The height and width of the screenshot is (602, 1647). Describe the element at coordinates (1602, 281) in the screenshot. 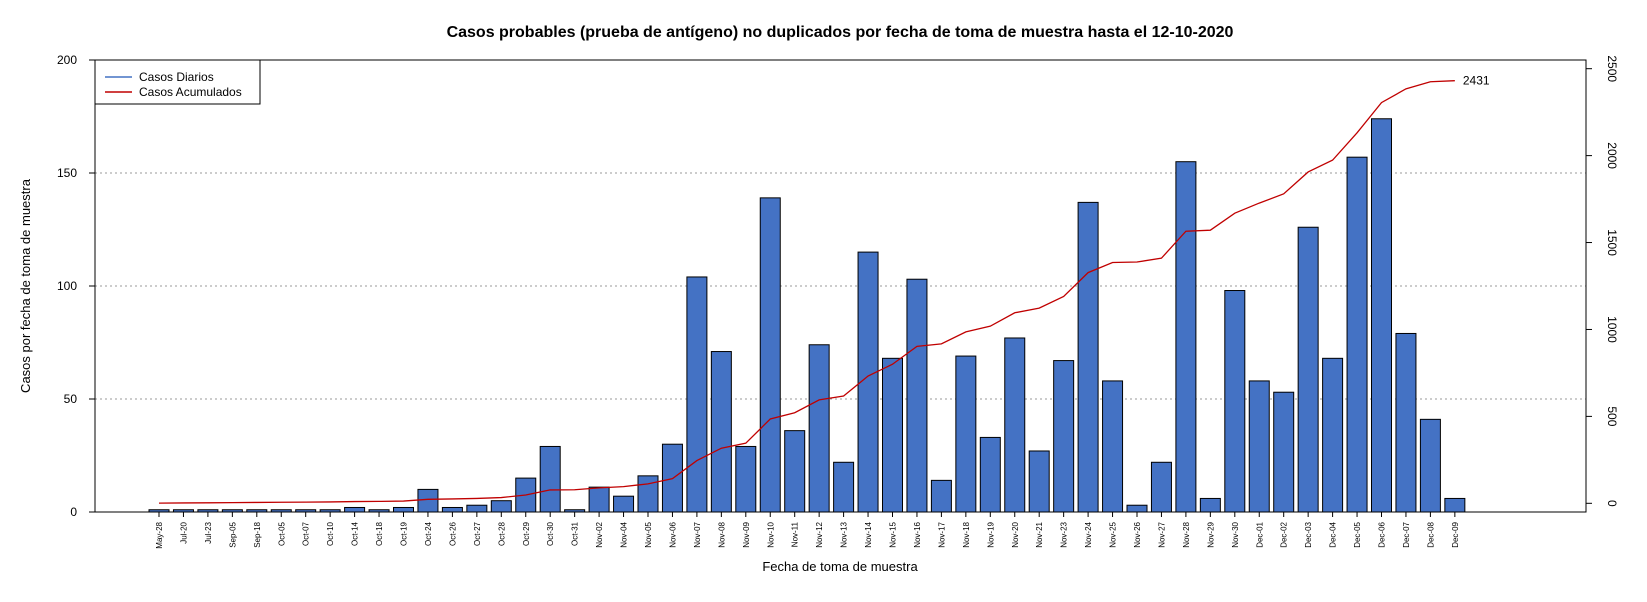

I see `right-y-axis: 0 500 1000 1500 2000 2500` at that location.